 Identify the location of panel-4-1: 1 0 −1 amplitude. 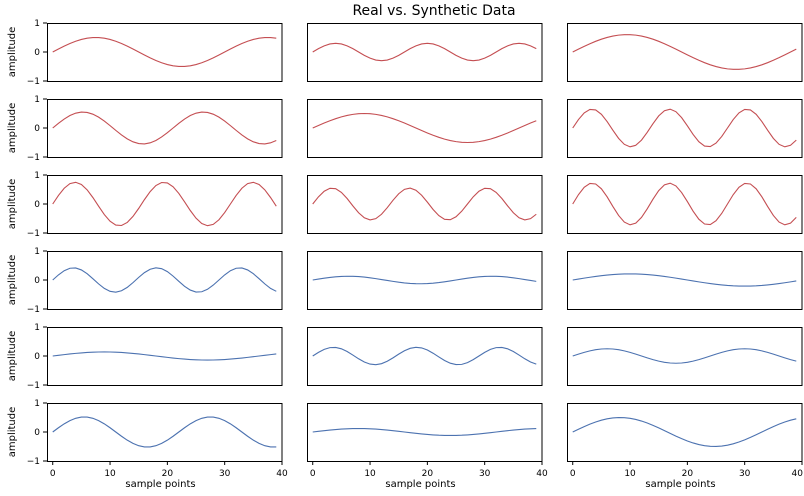
(145, 281).